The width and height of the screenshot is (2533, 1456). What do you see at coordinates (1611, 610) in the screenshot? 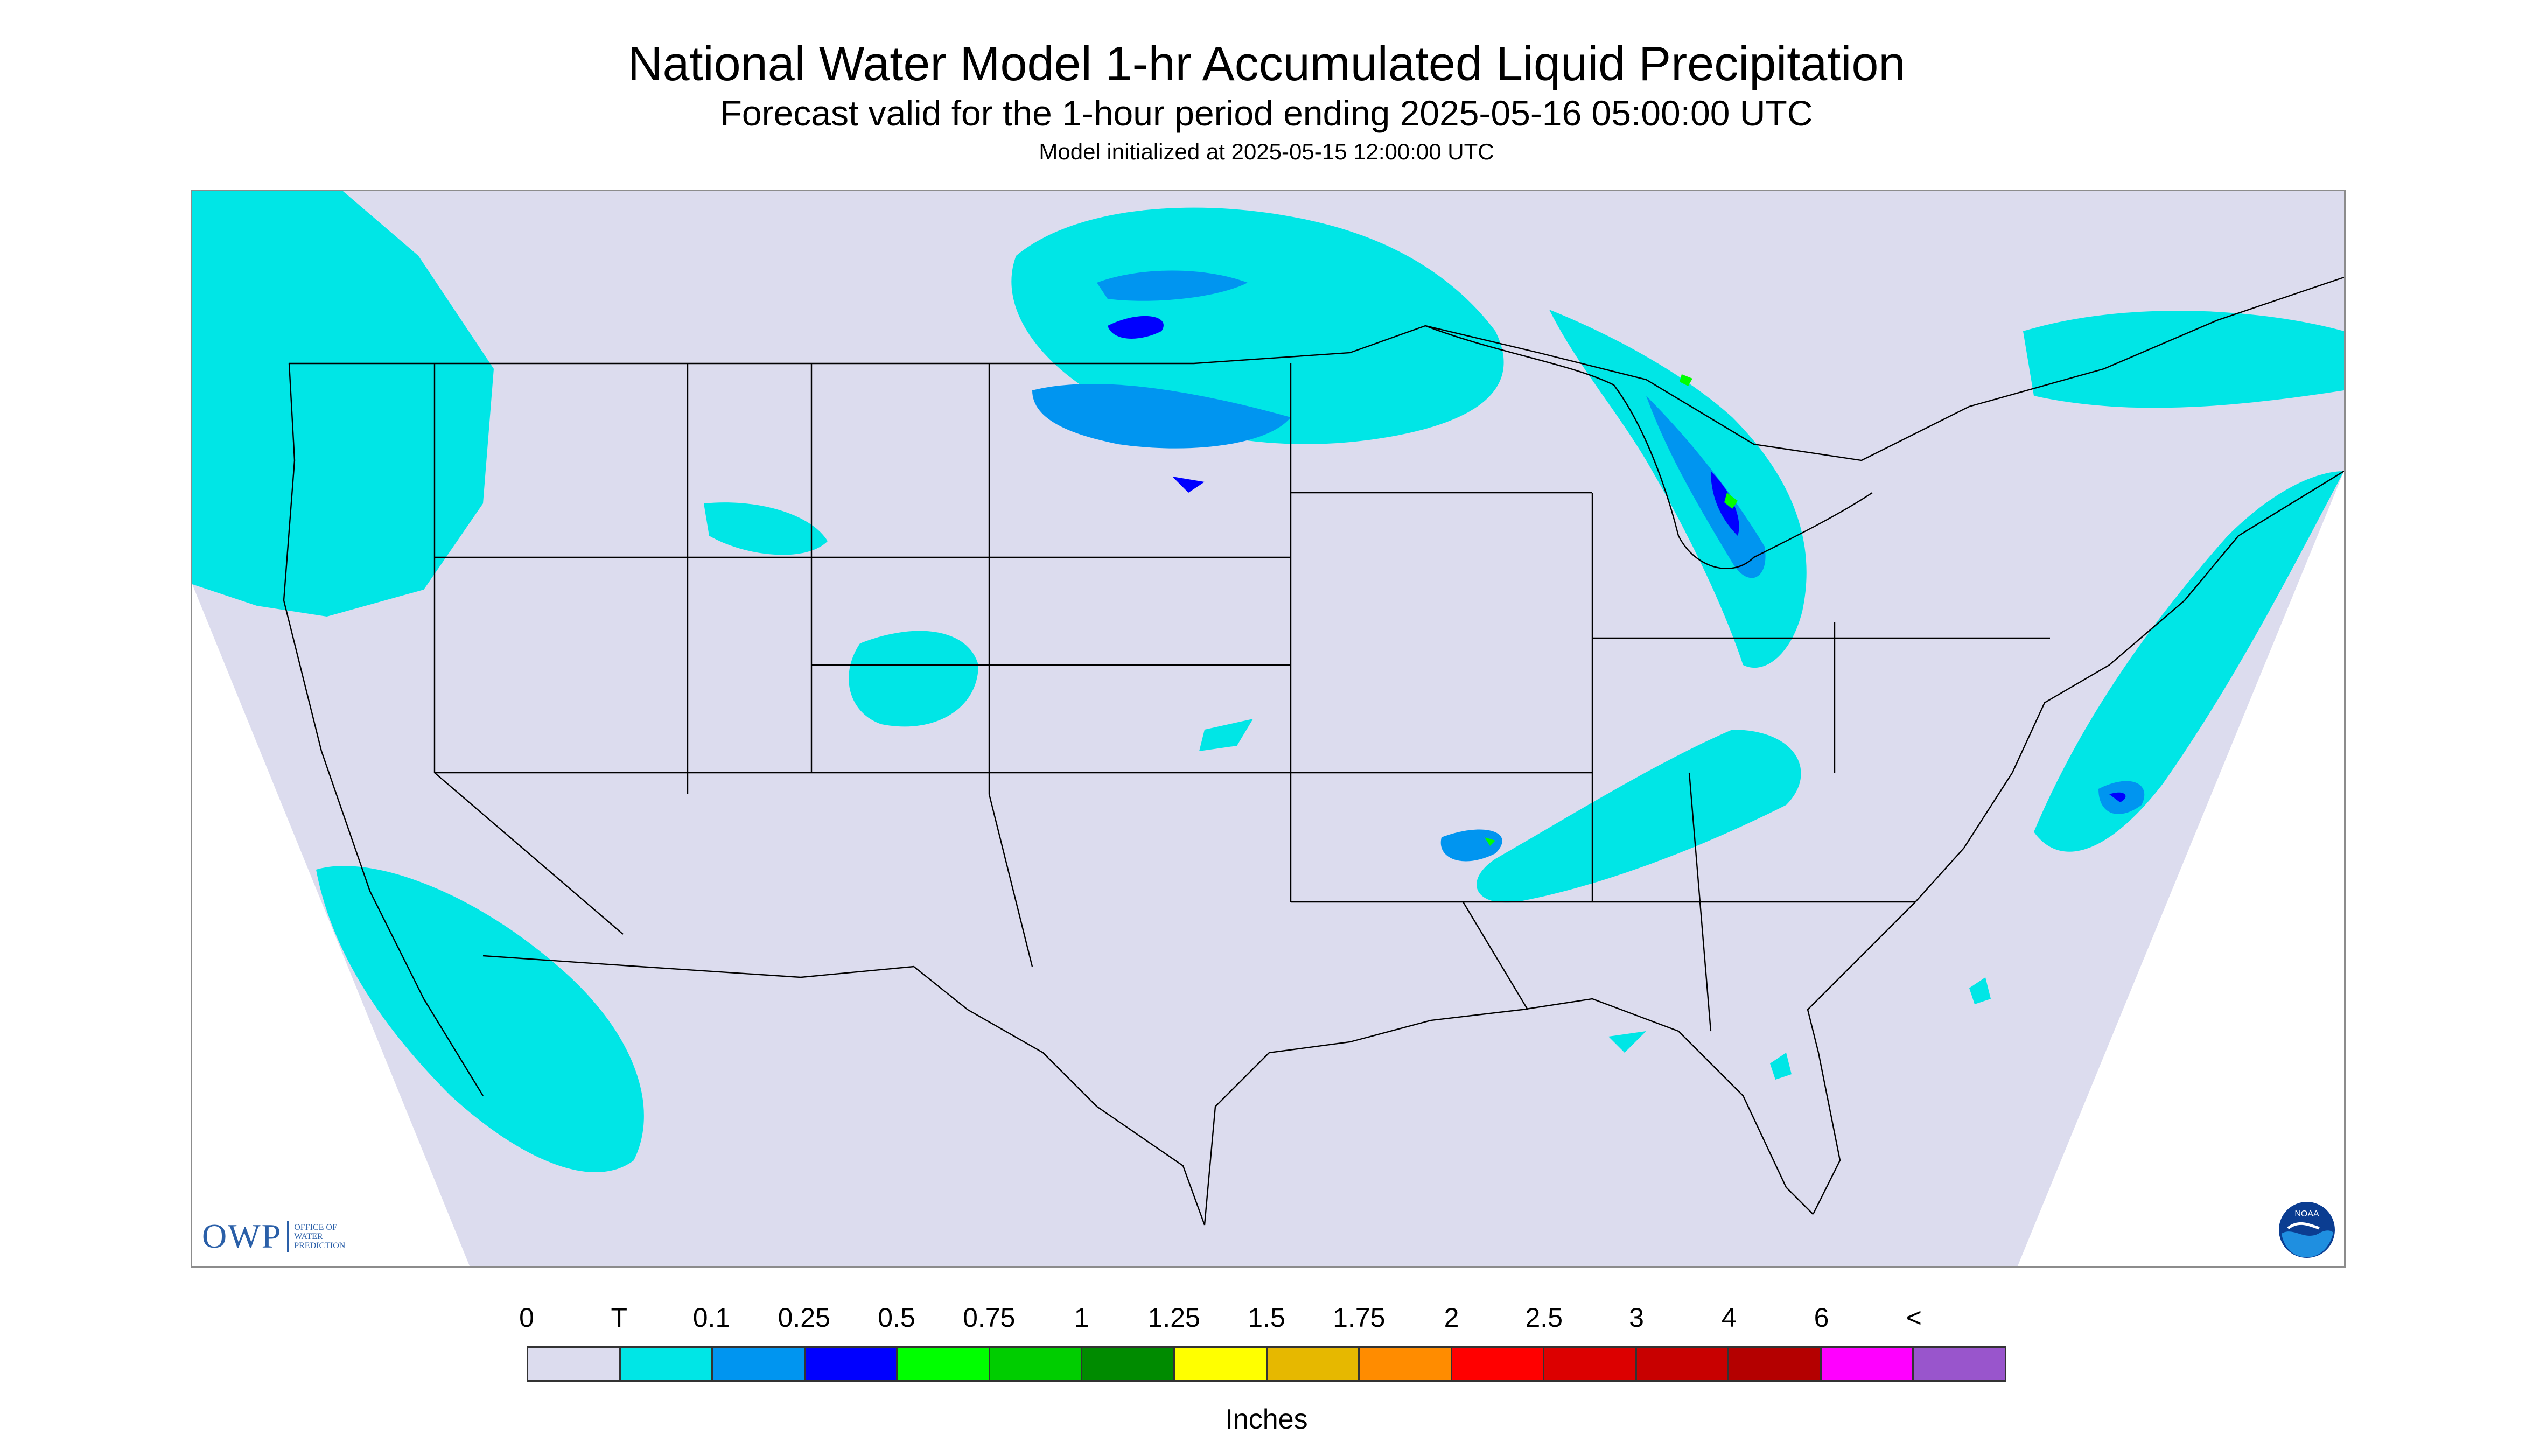
I see `precip-heavy-areas` at bounding box center [1611, 610].